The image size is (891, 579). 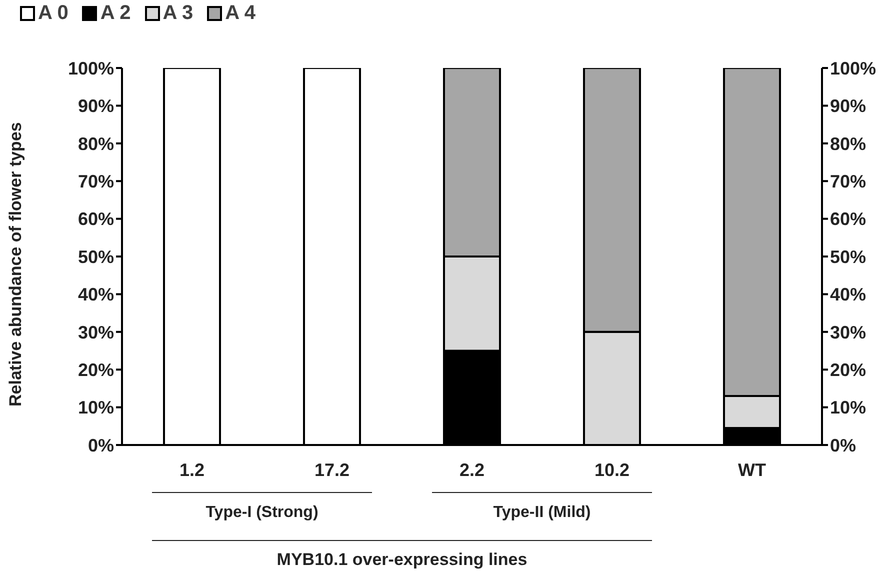 I want to click on y2-tick-label: 0%, so click(x=843, y=445).